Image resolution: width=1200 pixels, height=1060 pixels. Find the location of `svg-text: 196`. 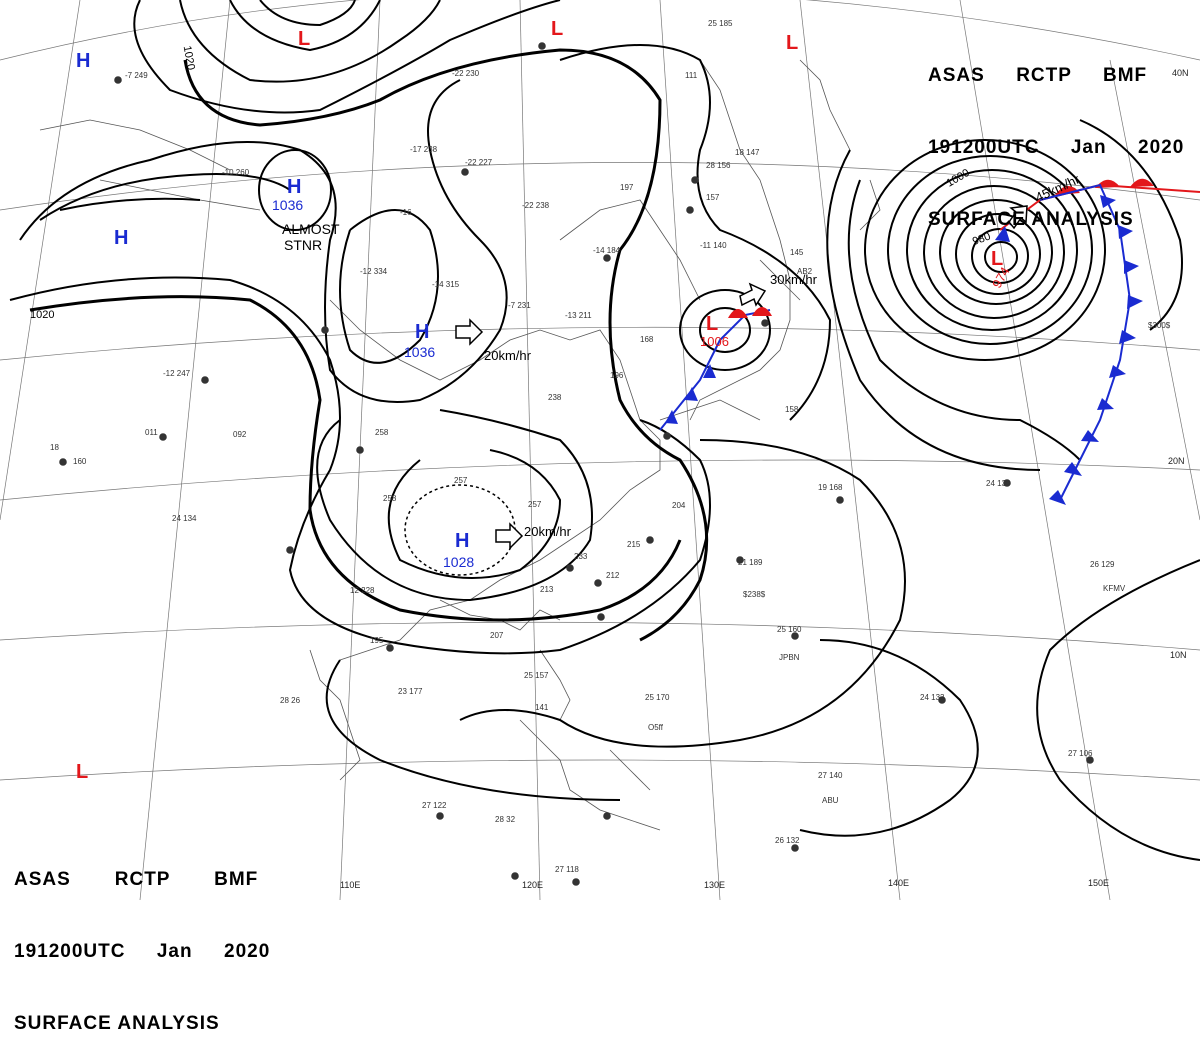

svg-text: 196 is located at coordinates (617, 375).